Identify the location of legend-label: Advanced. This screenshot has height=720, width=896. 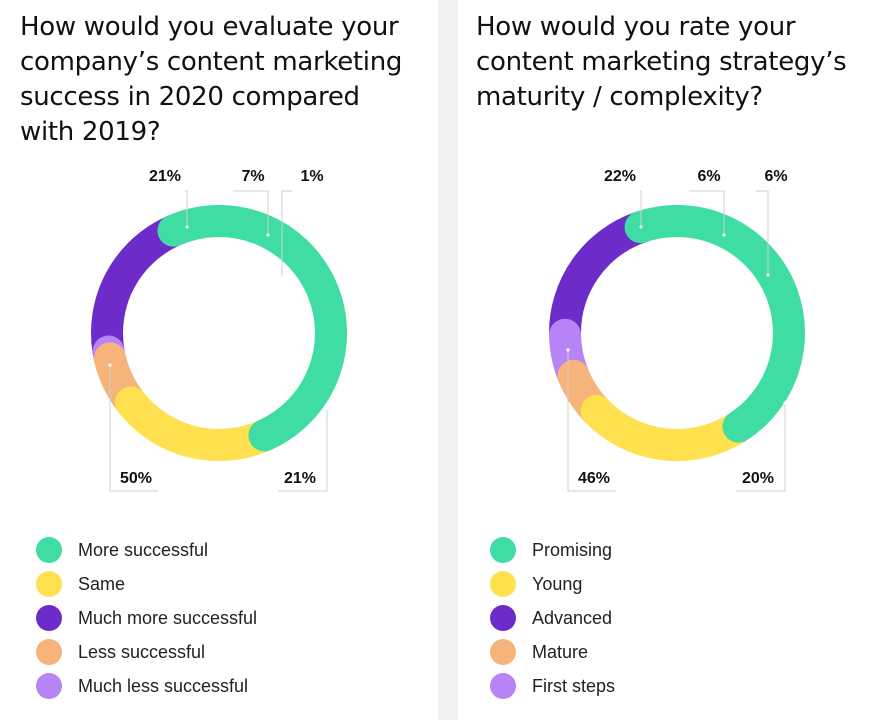
(572, 617).